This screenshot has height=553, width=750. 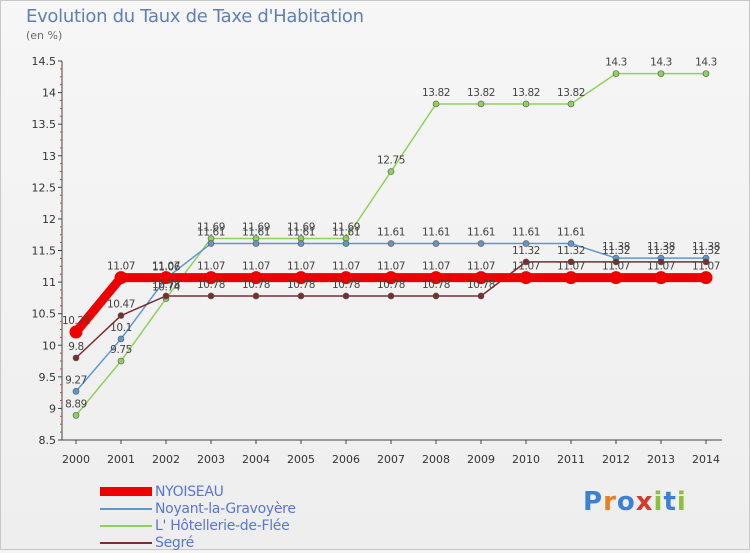 What do you see at coordinates (481, 93) in the screenshot?
I see `data-label-2: 13.82` at bounding box center [481, 93].